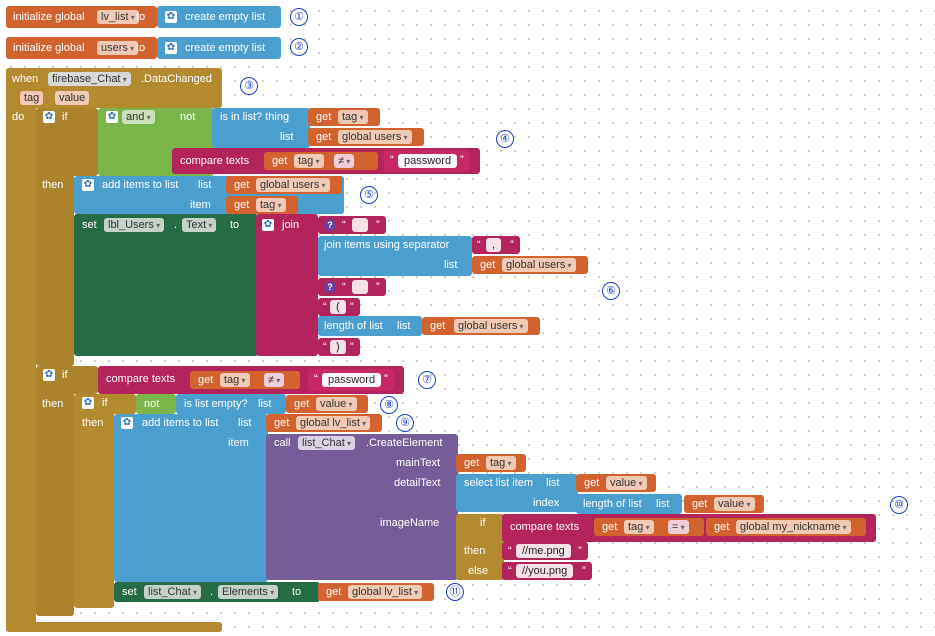 This screenshot has width=935, height=636. Describe the element at coordinates (118, 17) in the screenshot. I see `var-name-lv-list: lv_list` at that location.